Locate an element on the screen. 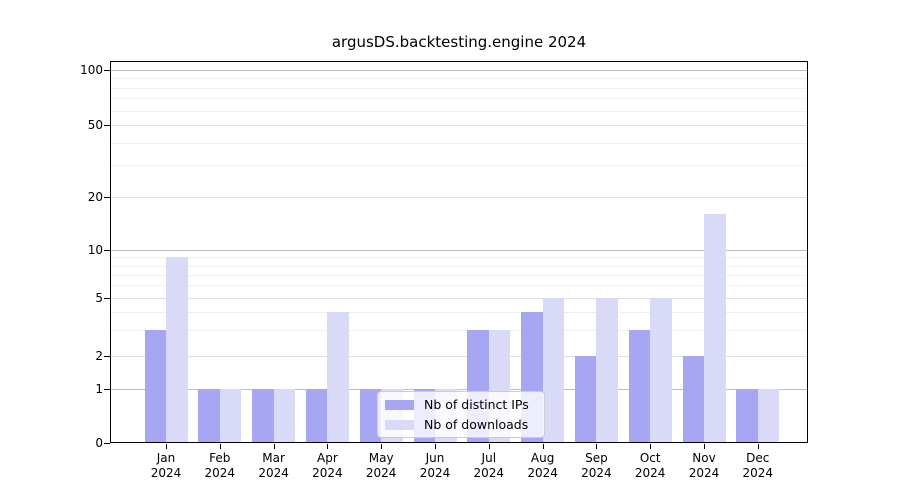 The width and height of the screenshot is (900, 500). x-tick-label-may: May 2024 is located at coordinates (381, 466).